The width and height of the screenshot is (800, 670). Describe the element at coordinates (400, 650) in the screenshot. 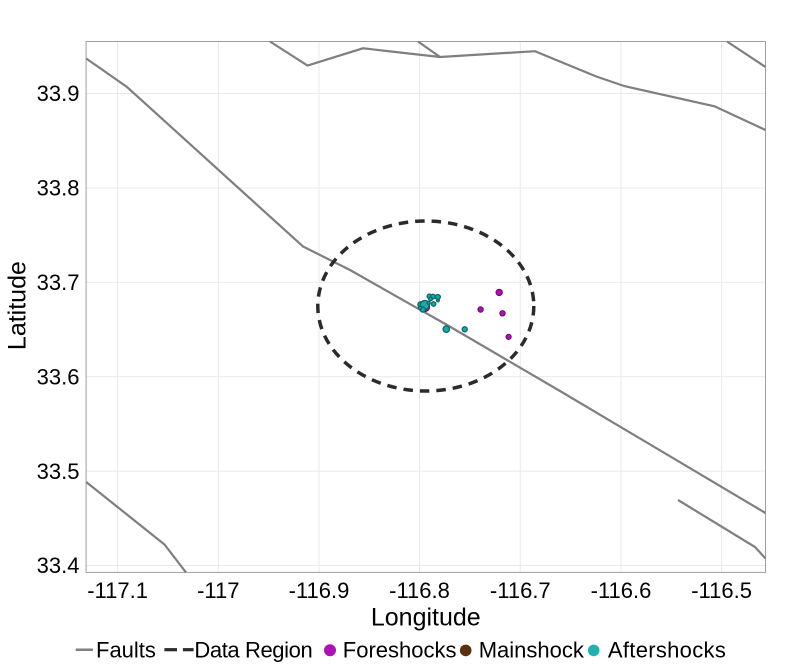

I see `svg-text: Foreshocks` at that location.